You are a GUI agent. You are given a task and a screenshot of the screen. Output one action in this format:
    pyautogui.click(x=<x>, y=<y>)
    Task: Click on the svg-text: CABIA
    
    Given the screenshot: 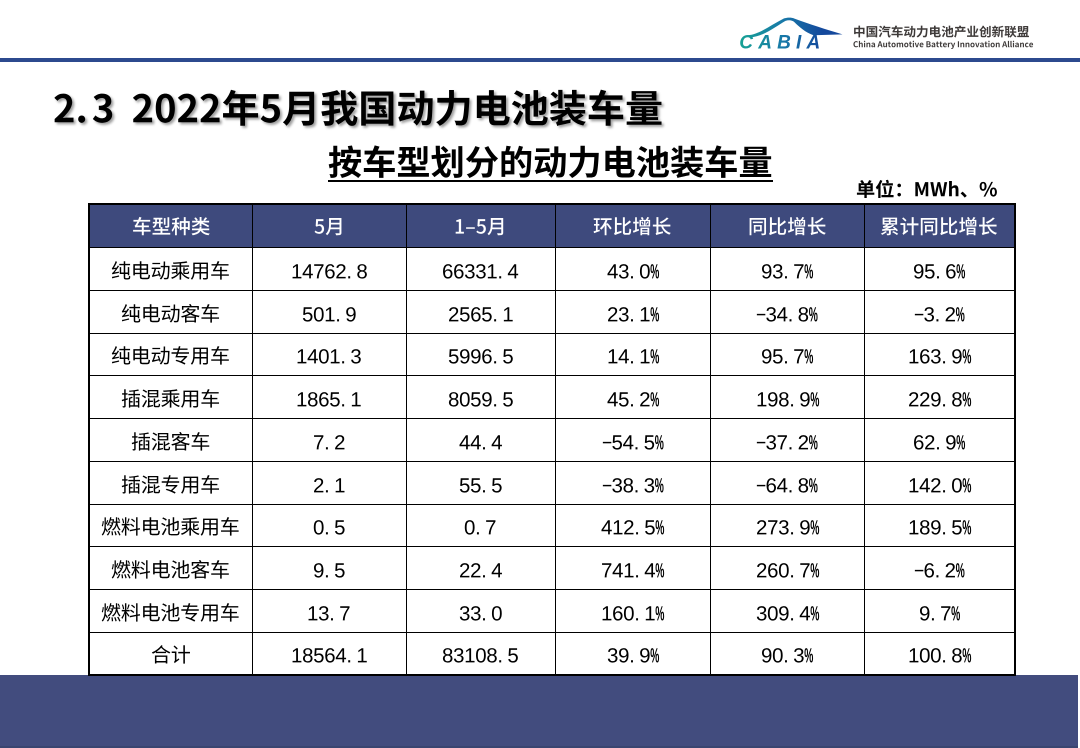 What is the action you would take?
    pyautogui.click(x=782, y=43)
    